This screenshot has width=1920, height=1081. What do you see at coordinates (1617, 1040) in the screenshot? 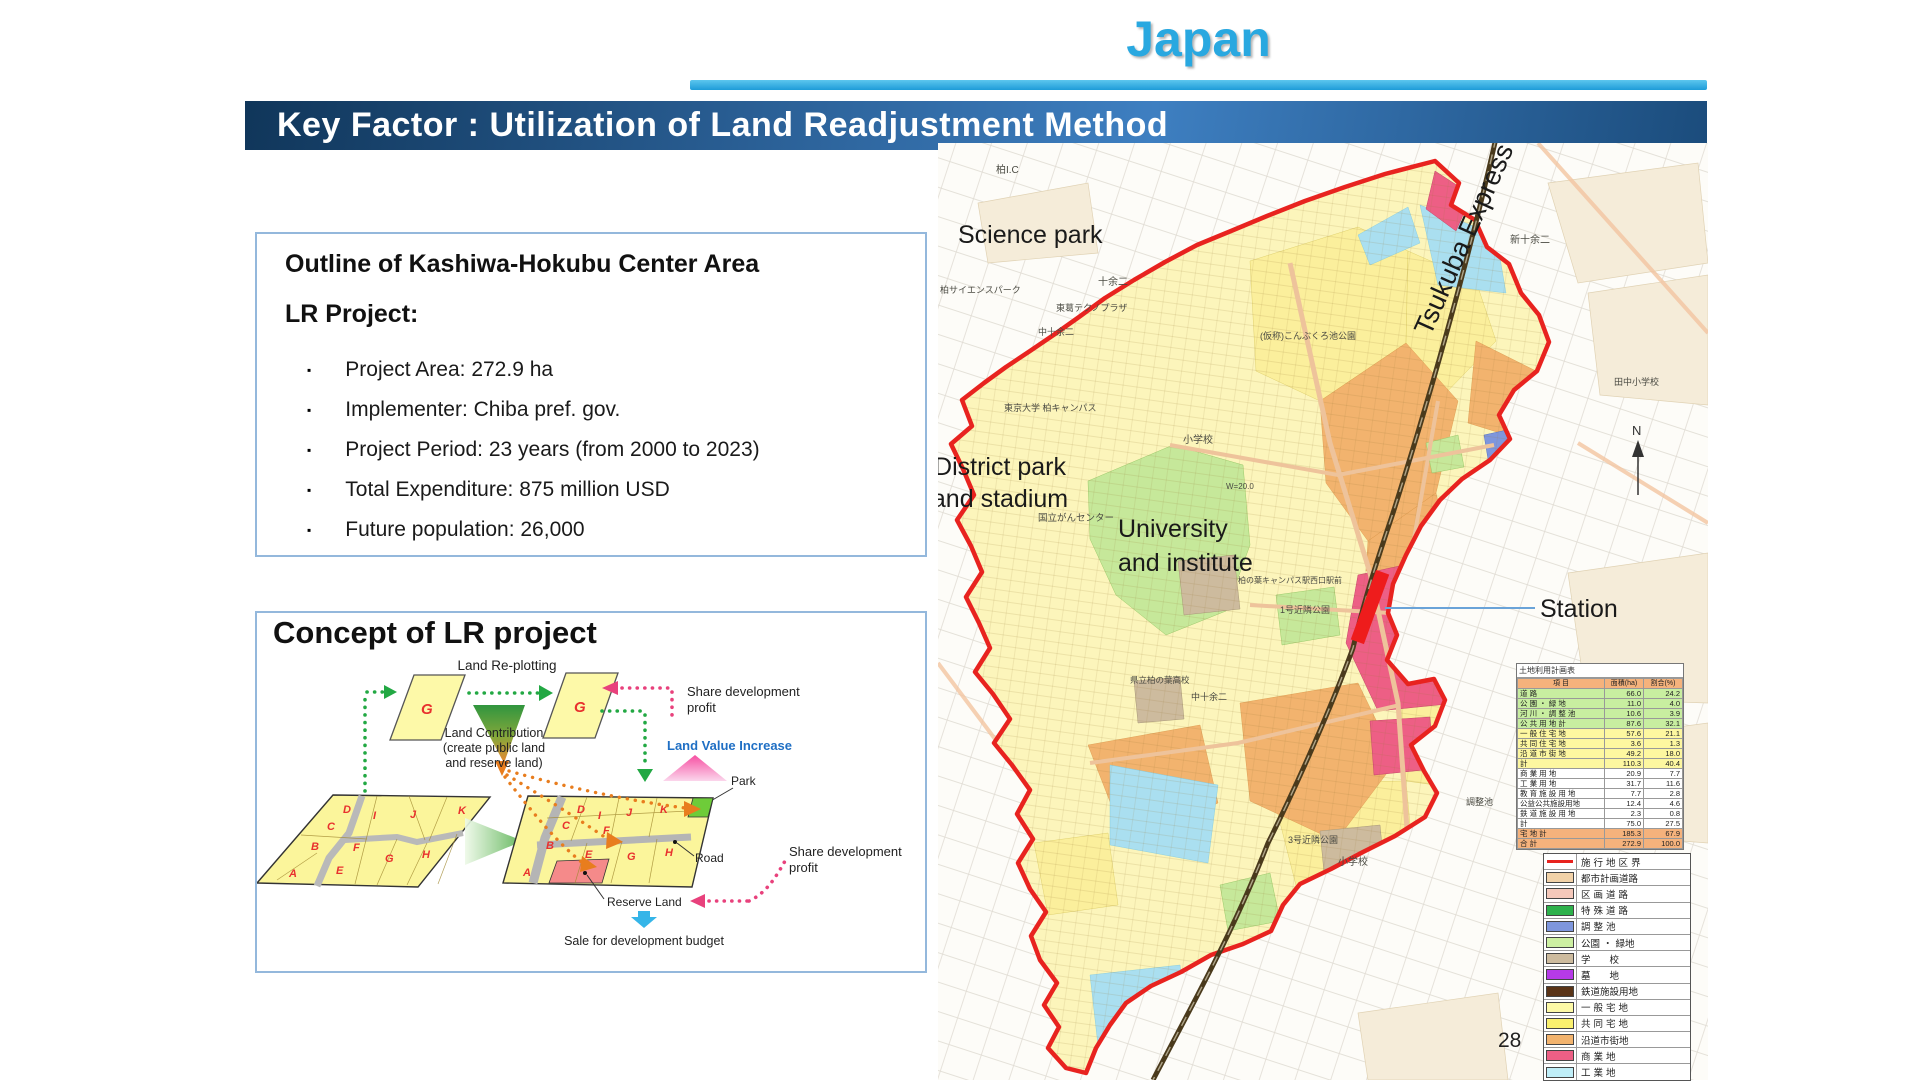
I see `legend-item: 沿道市街地` at bounding box center [1617, 1040].